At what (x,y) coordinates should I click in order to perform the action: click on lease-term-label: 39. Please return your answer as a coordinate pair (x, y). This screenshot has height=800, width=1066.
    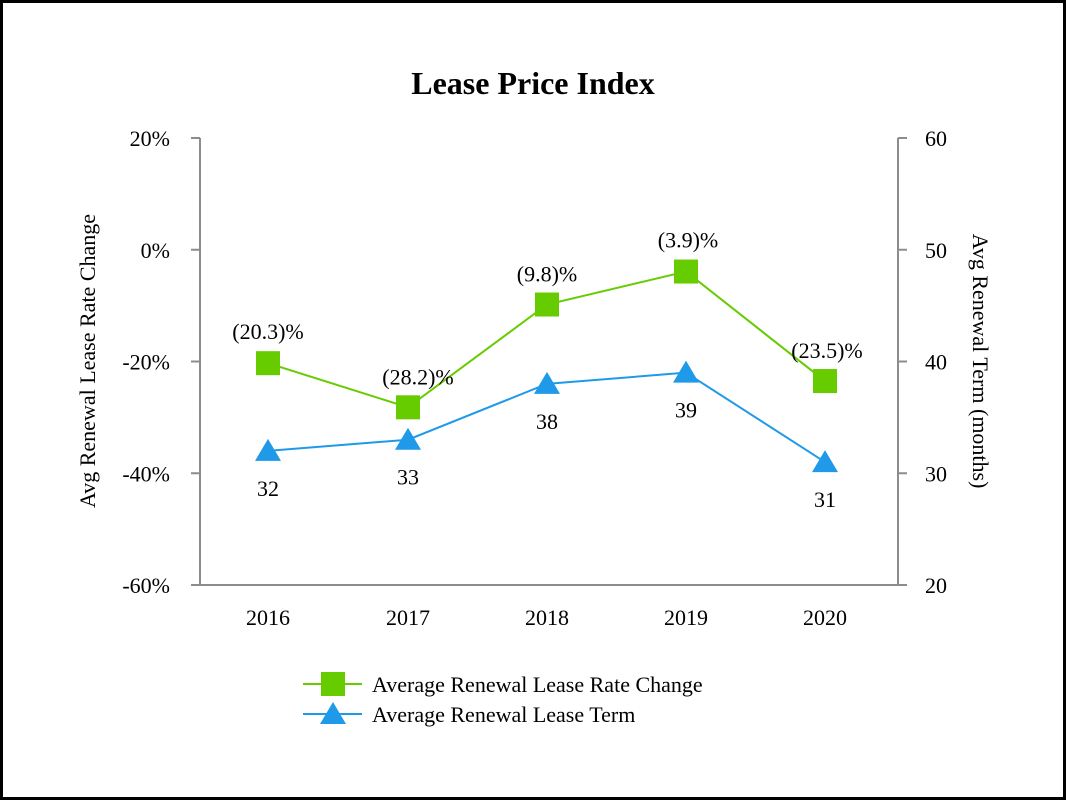
    Looking at the image, I should click on (686, 410).